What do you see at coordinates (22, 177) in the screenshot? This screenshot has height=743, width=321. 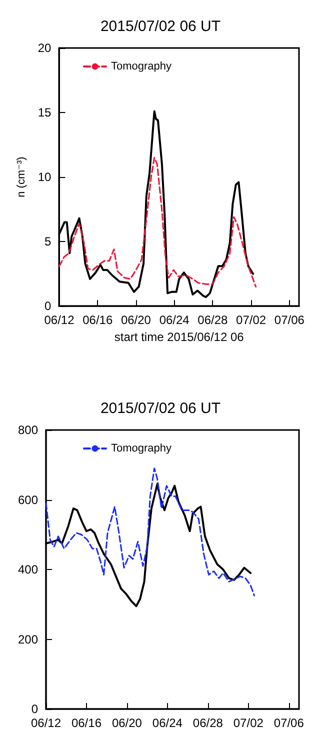 I see `y-axis-title: n (cm⁻³)` at bounding box center [22, 177].